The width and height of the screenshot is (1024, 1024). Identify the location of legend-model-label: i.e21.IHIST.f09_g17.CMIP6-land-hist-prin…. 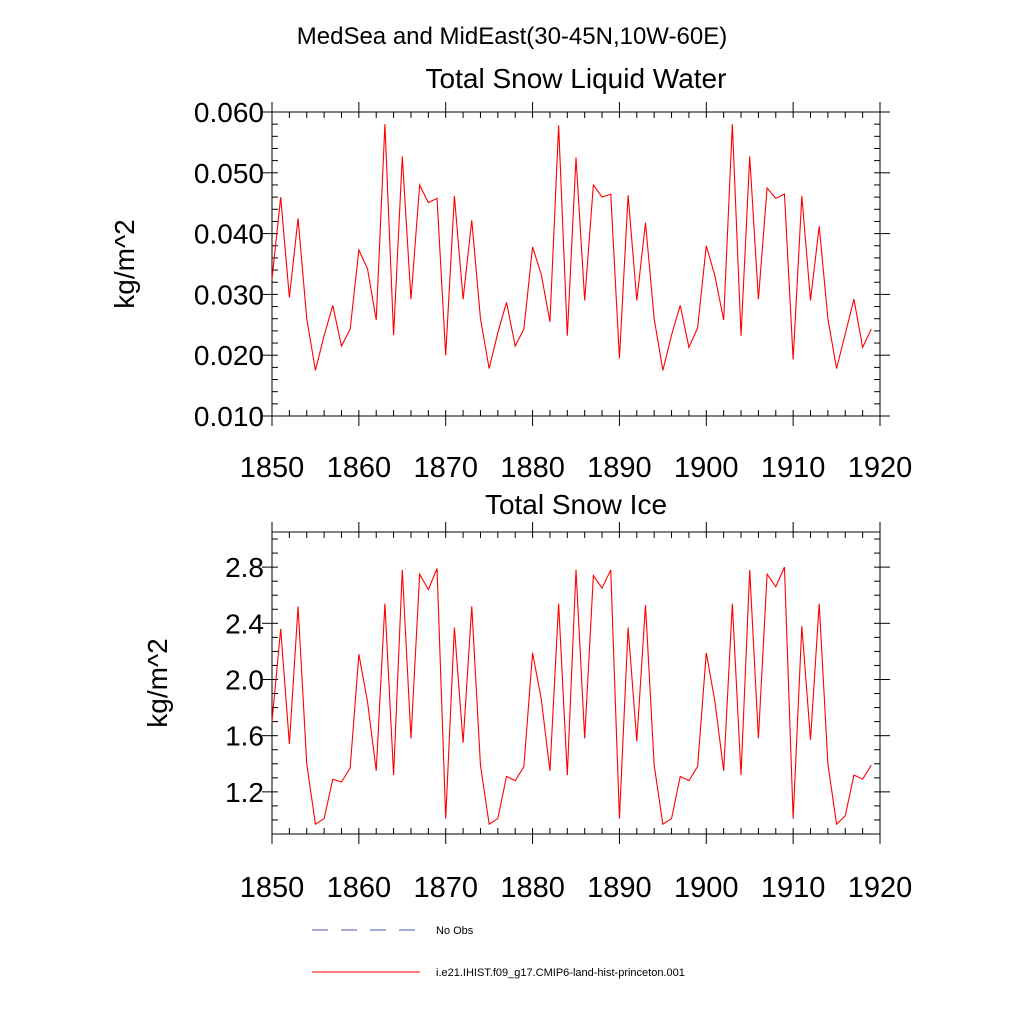
(560, 973).